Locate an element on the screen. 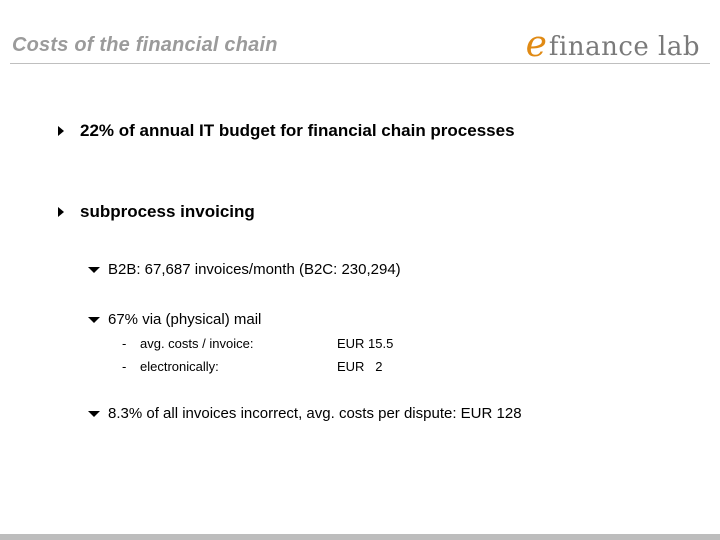 The height and width of the screenshot is (540, 720). efinance-lab-logo: e finance lab is located at coordinates (612, 44).